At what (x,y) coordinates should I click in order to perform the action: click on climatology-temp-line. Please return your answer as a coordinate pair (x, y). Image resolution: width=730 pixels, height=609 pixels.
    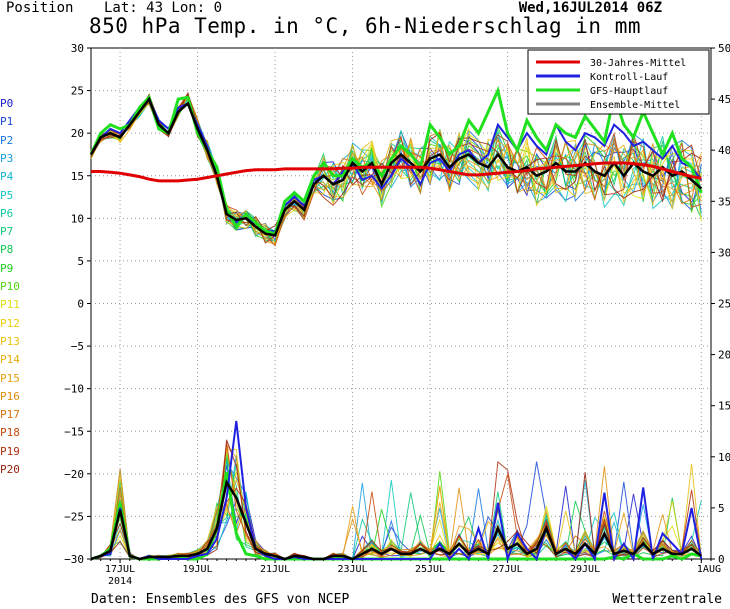
    Looking at the image, I should click on (396, 172).